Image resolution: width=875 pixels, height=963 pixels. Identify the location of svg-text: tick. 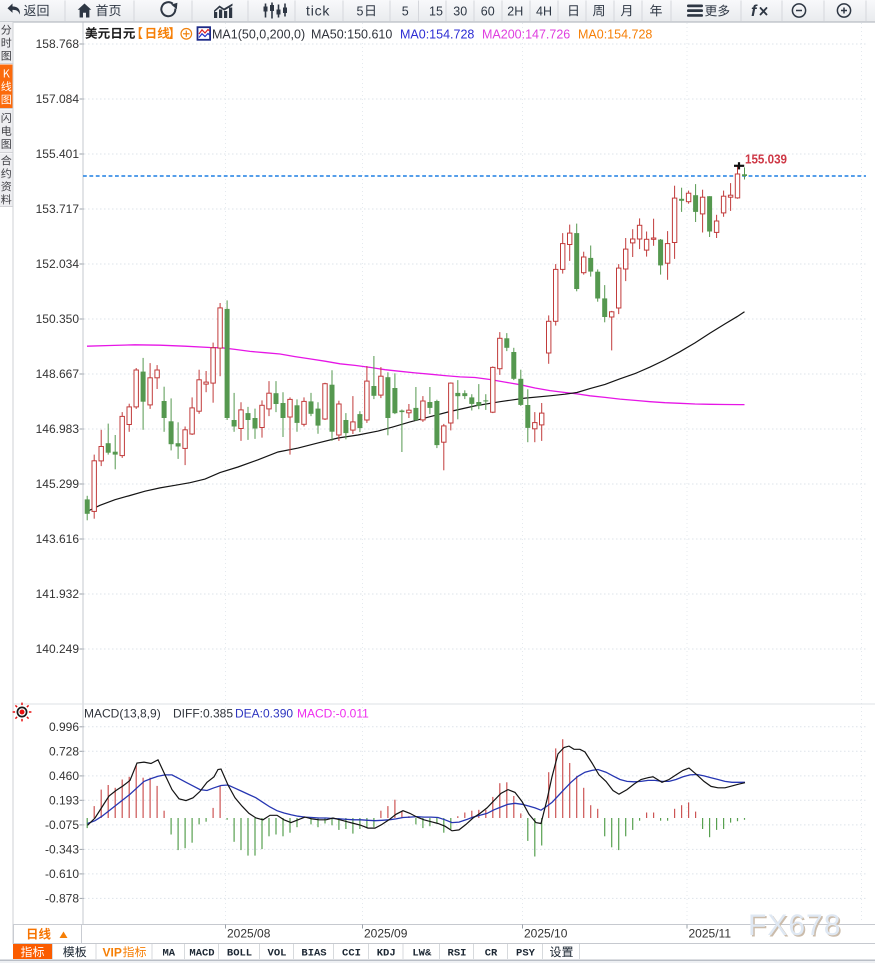
(318, 11).